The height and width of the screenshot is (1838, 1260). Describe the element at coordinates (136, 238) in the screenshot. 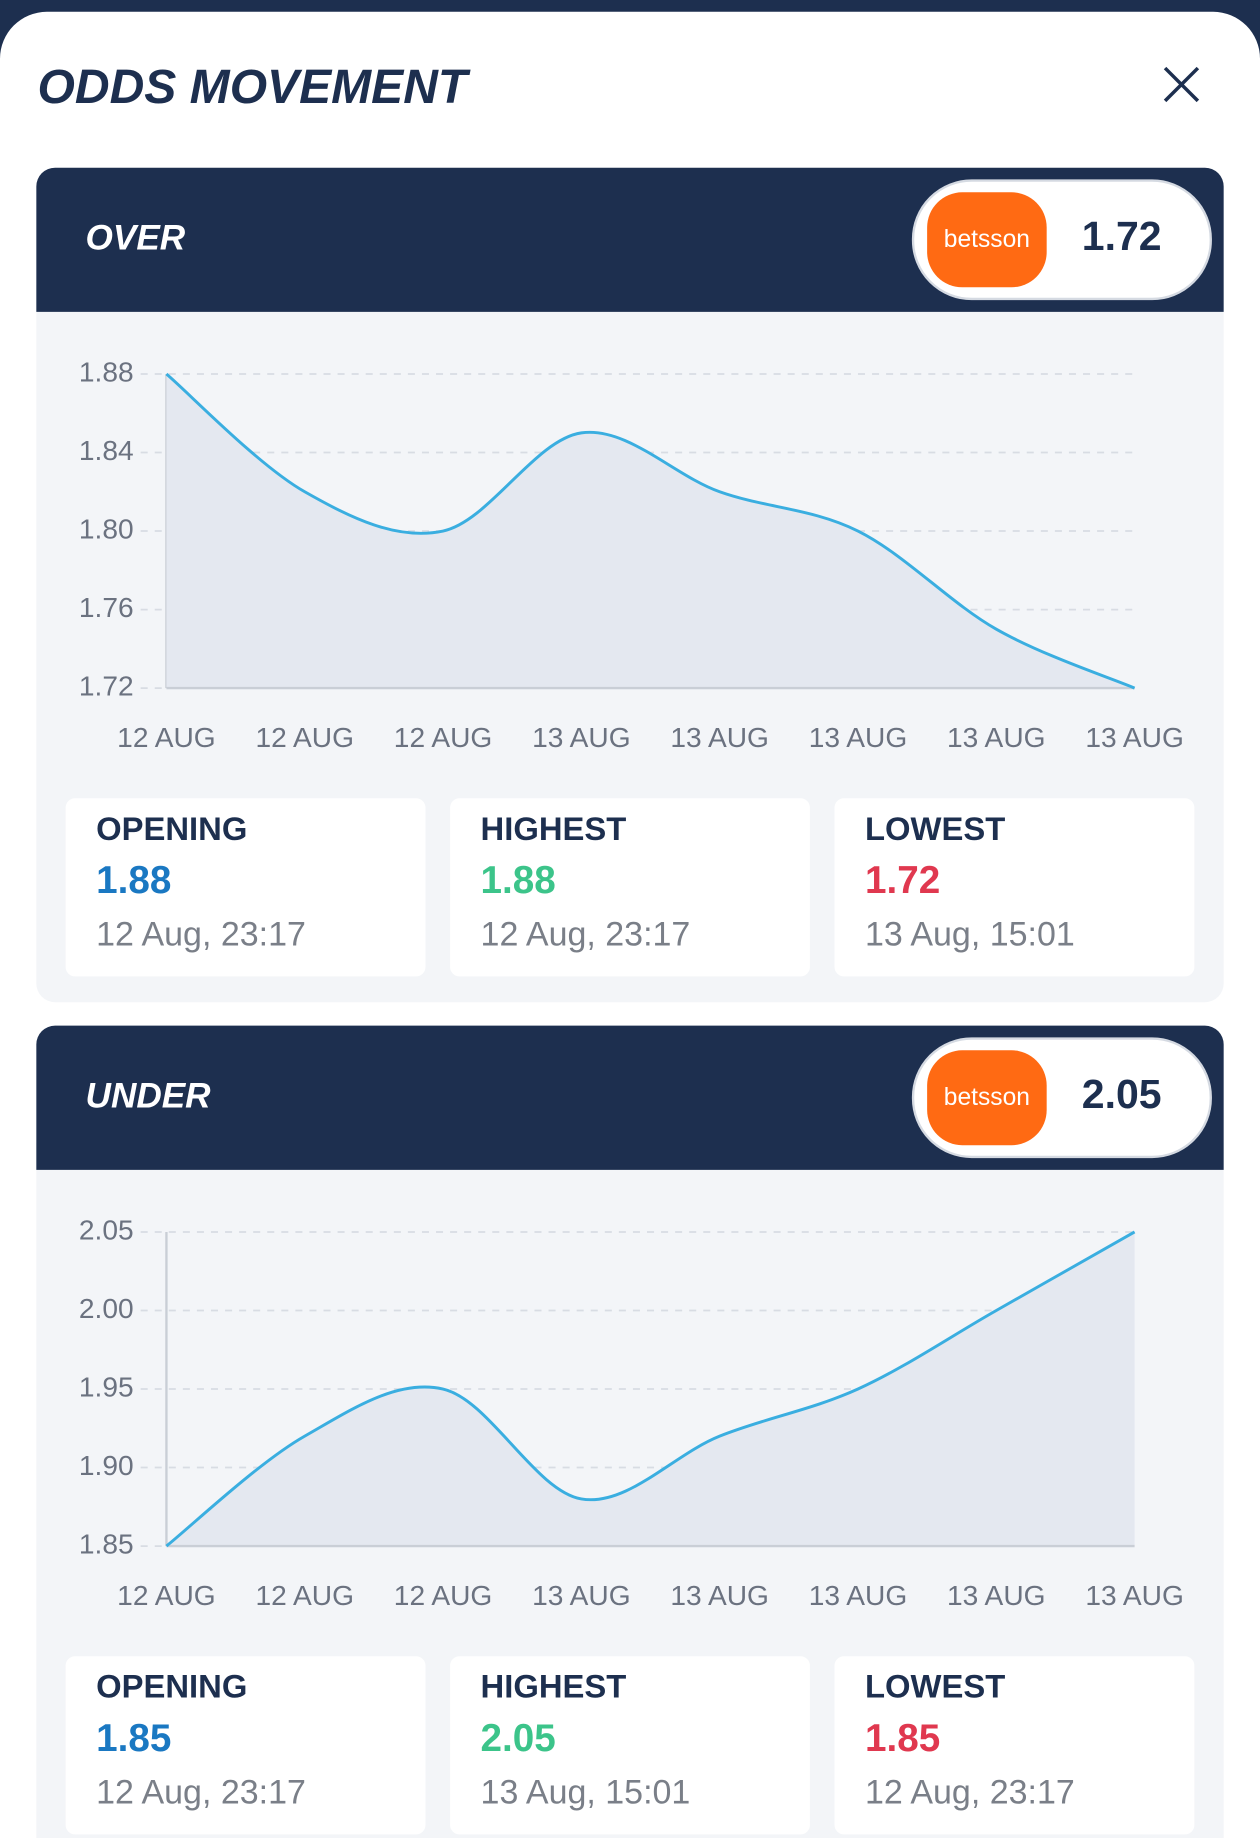

I see `panel-label: OVER` at that location.